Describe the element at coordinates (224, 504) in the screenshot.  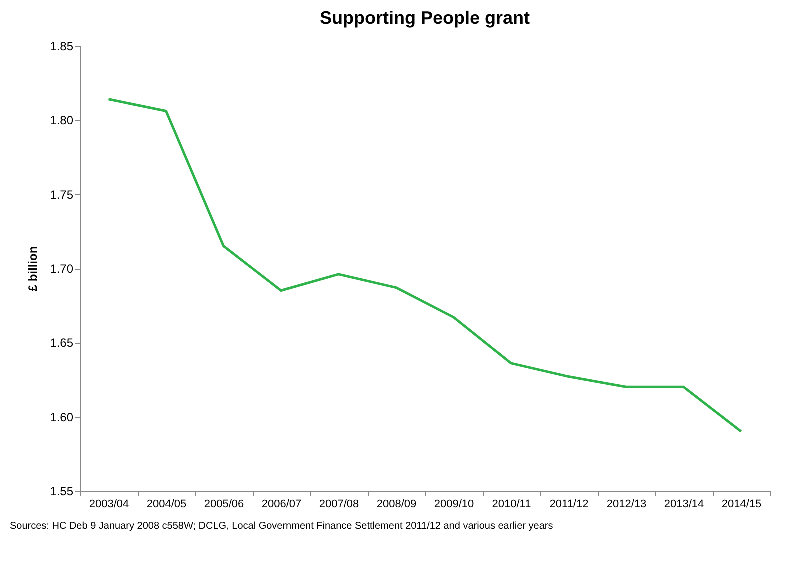
I see `x-tick-label: 2005/06` at that location.